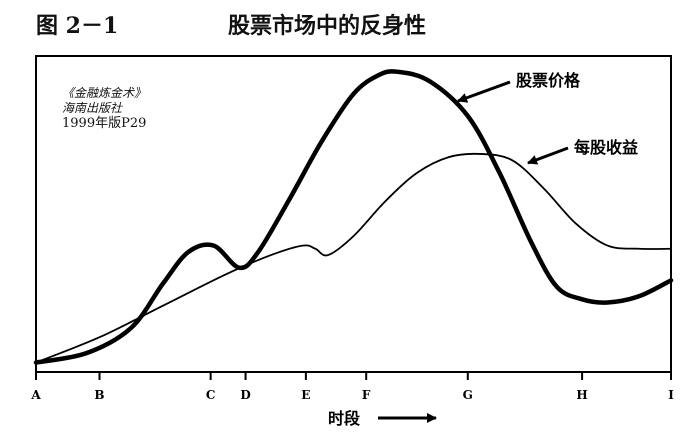 The width and height of the screenshot is (690, 441). What do you see at coordinates (548, 155) in the screenshot?
I see `eps-arrow` at bounding box center [548, 155].